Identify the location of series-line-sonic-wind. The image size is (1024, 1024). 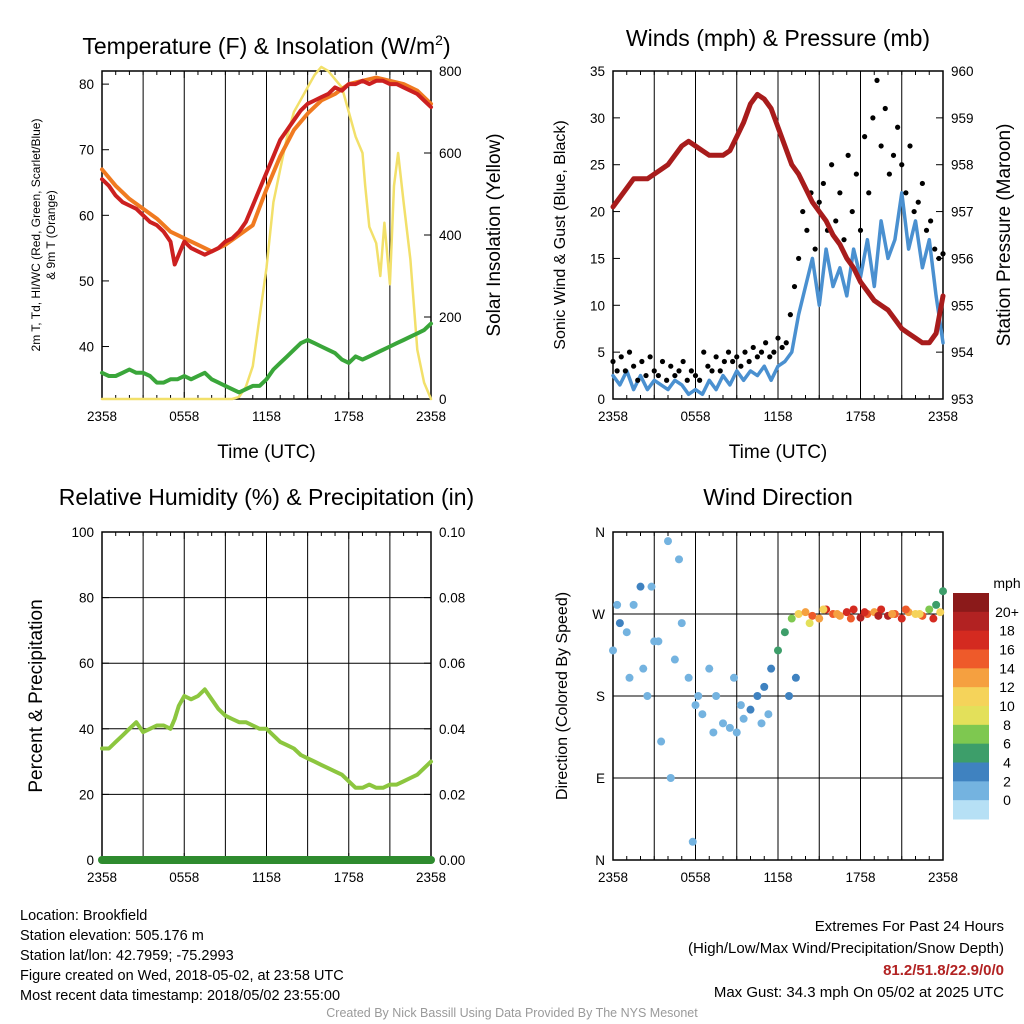
(778, 294).